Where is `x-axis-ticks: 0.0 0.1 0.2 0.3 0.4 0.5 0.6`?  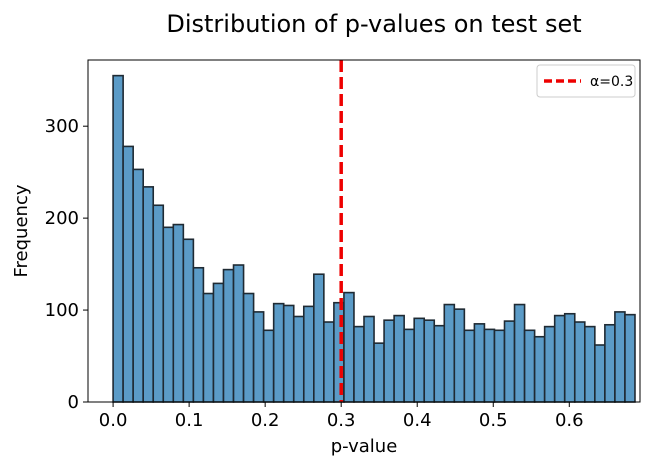 x-axis-ticks: 0.0 0.1 0.2 0.3 0.4 0.5 0.6 is located at coordinates (341, 416).